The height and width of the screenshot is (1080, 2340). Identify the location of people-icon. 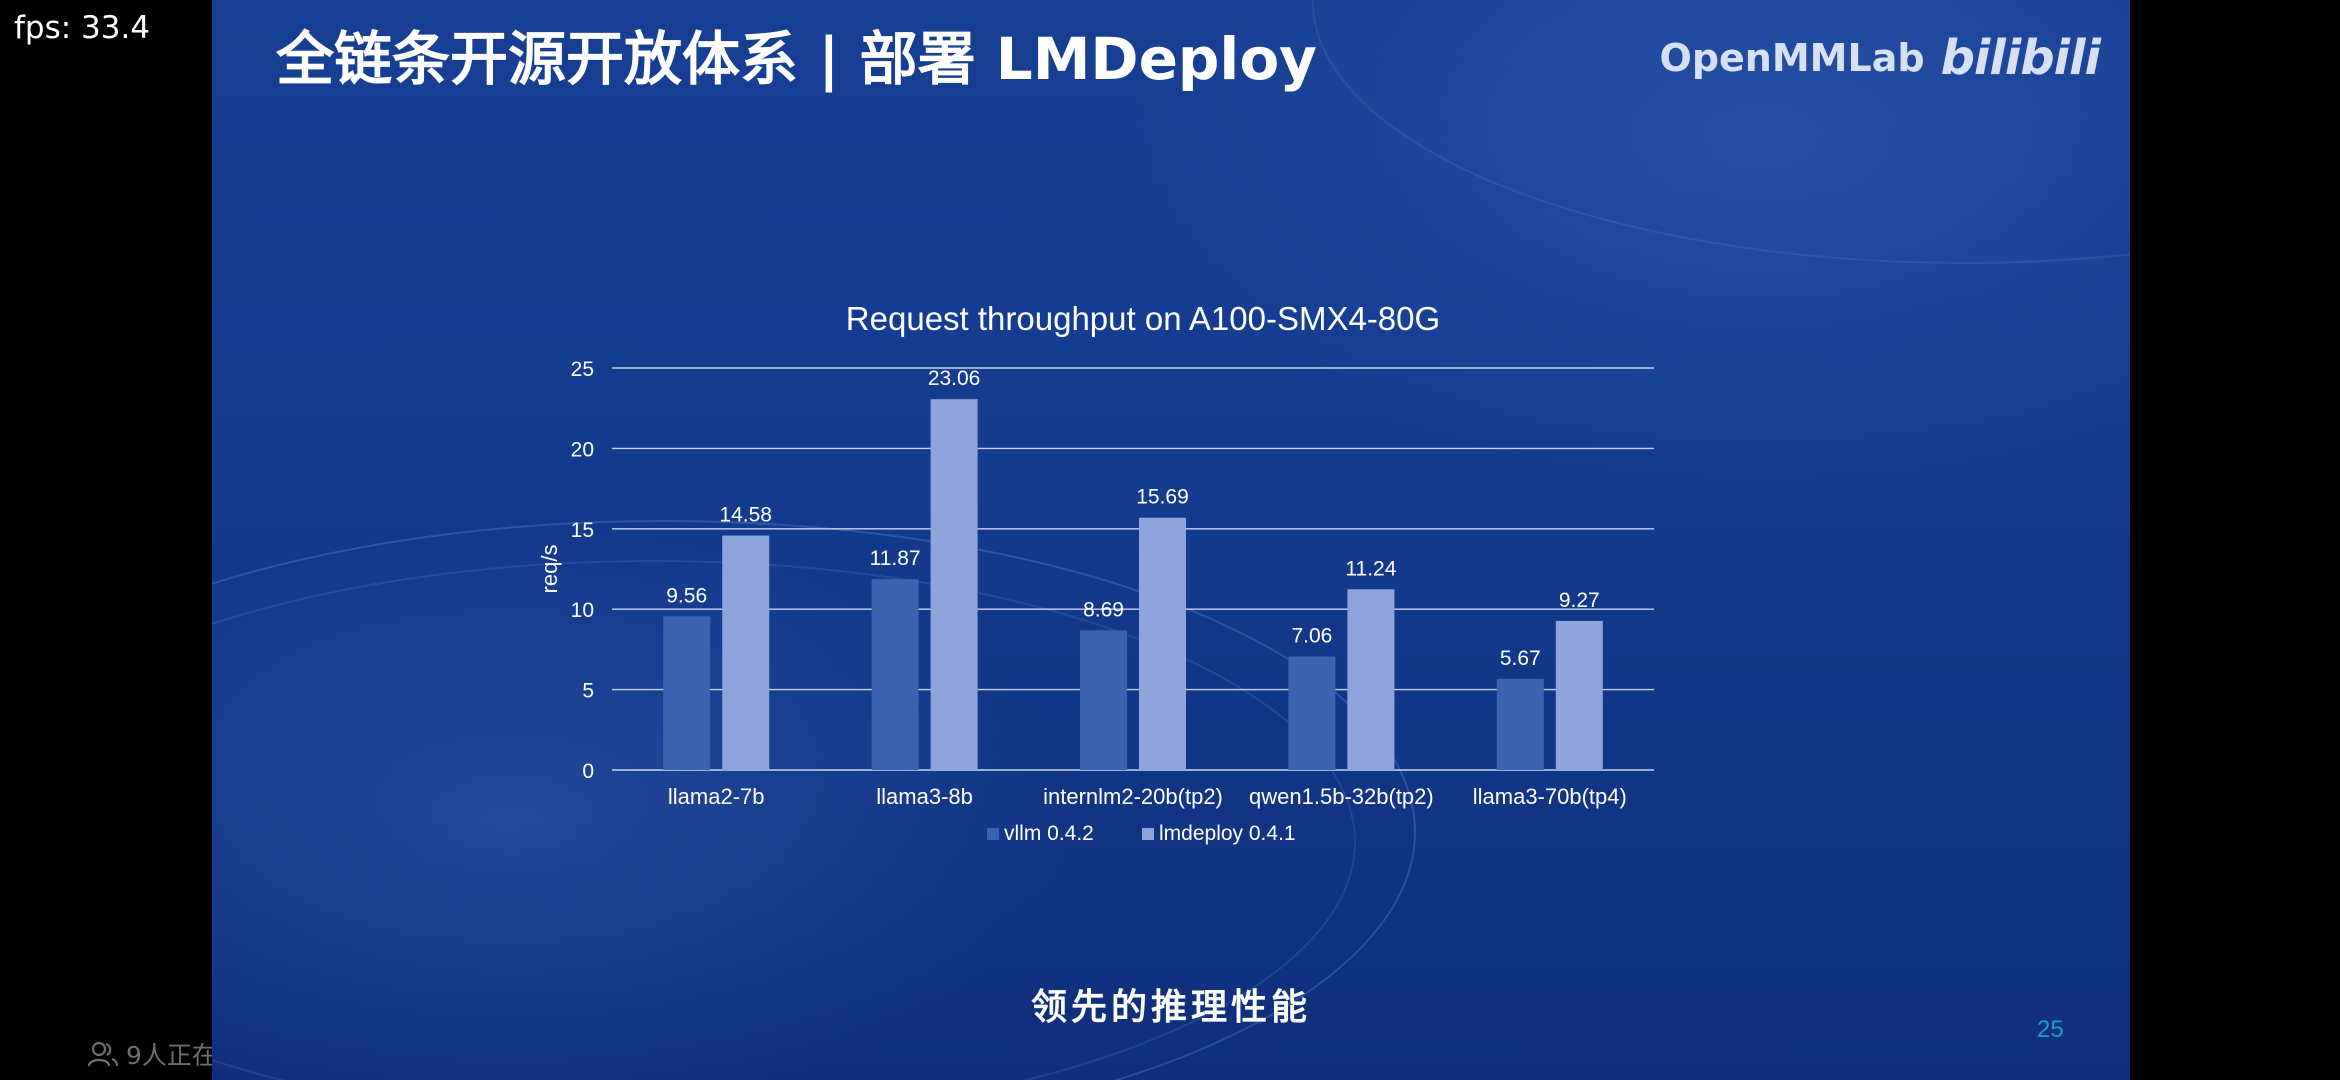
(103, 1054).